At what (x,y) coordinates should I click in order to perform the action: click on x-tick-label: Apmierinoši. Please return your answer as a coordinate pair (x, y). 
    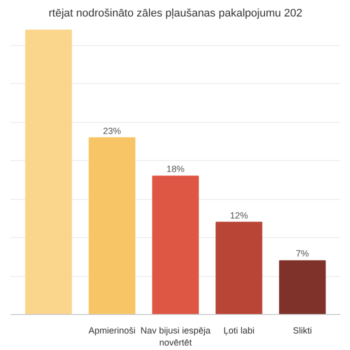
    Looking at the image, I should click on (112, 331).